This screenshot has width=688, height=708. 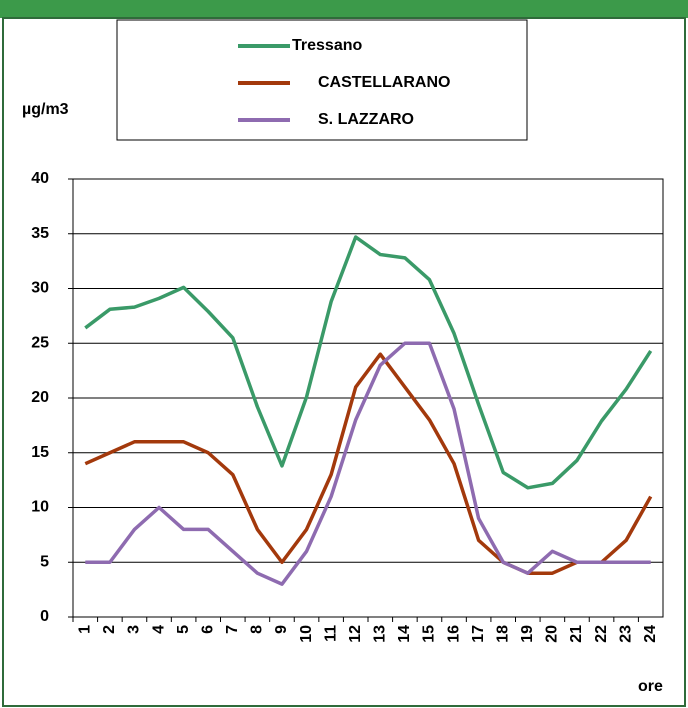 What do you see at coordinates (40, 342) in the screenshot?
I see `y-tick-label: 25` at bounding box center [40, 342].